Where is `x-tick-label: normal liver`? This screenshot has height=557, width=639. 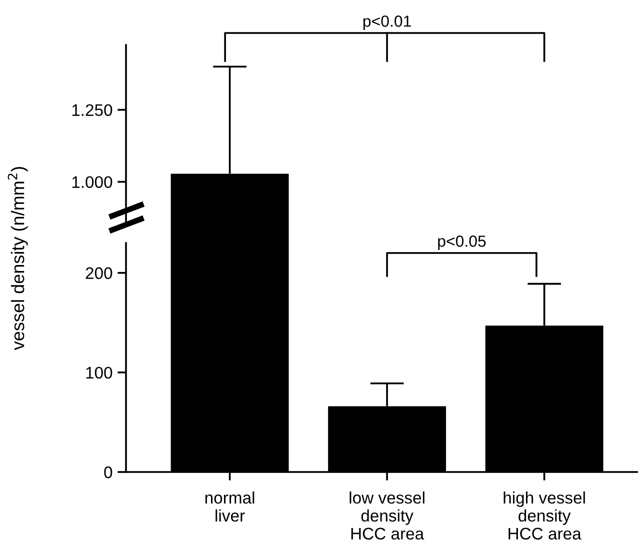 x-tick-label: normal liver is located at coordinates (229, 506).